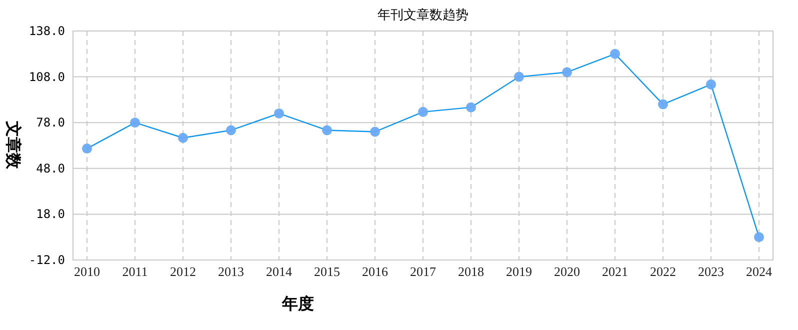  Describe the element at coordinates (519, 271) in the screenshot. I see `x-tick-label: 2019` at that location.